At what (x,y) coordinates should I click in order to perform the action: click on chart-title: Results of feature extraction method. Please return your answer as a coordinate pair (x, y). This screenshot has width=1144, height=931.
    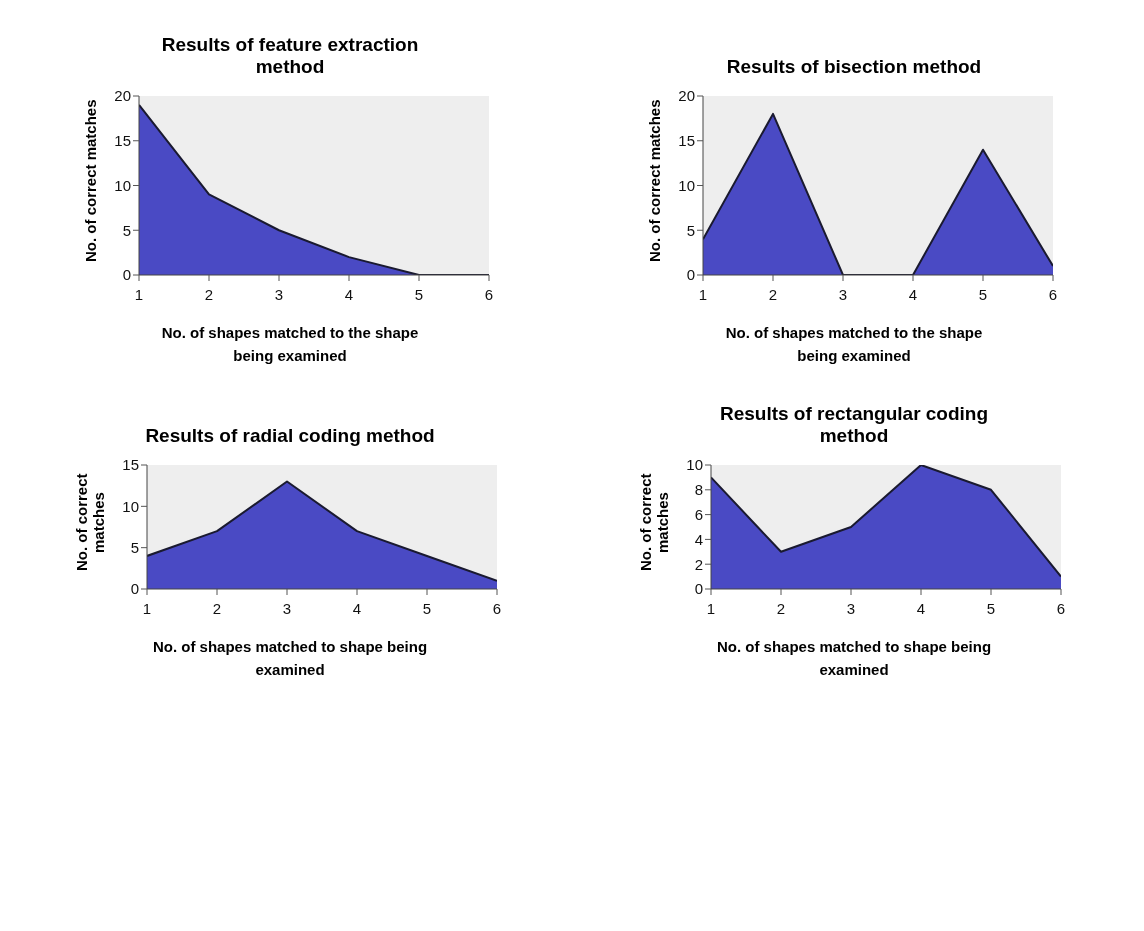
    Looking at the image, I should click on (290, 55).